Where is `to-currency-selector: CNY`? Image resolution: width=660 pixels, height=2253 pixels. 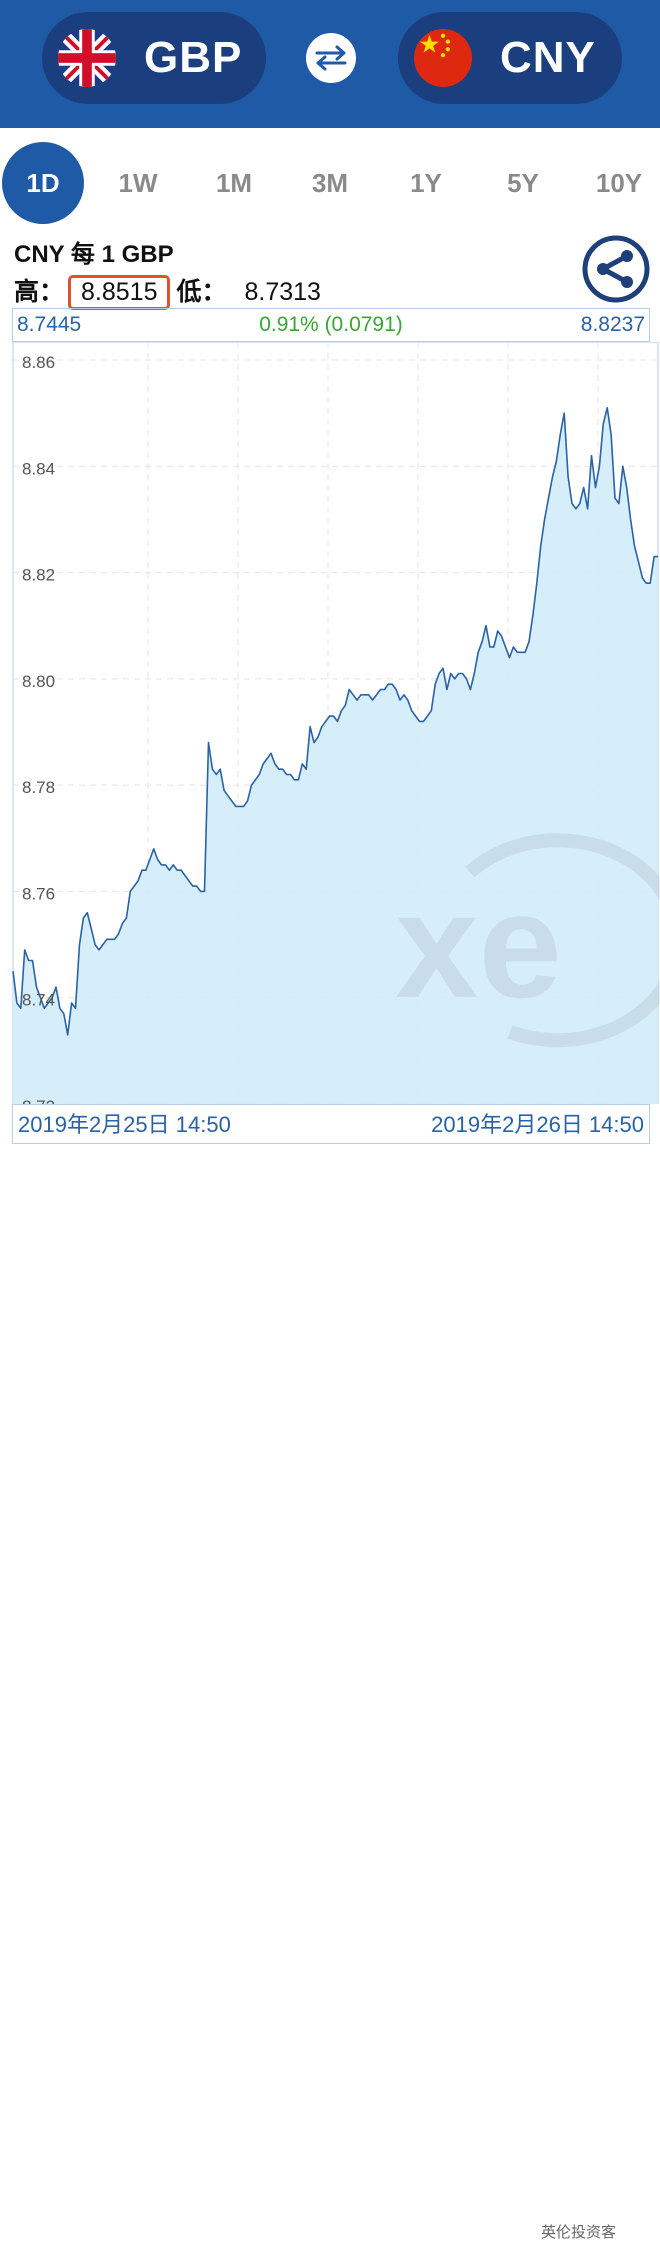
to-currency-selector: CNY is located at coordinates (510, 58).